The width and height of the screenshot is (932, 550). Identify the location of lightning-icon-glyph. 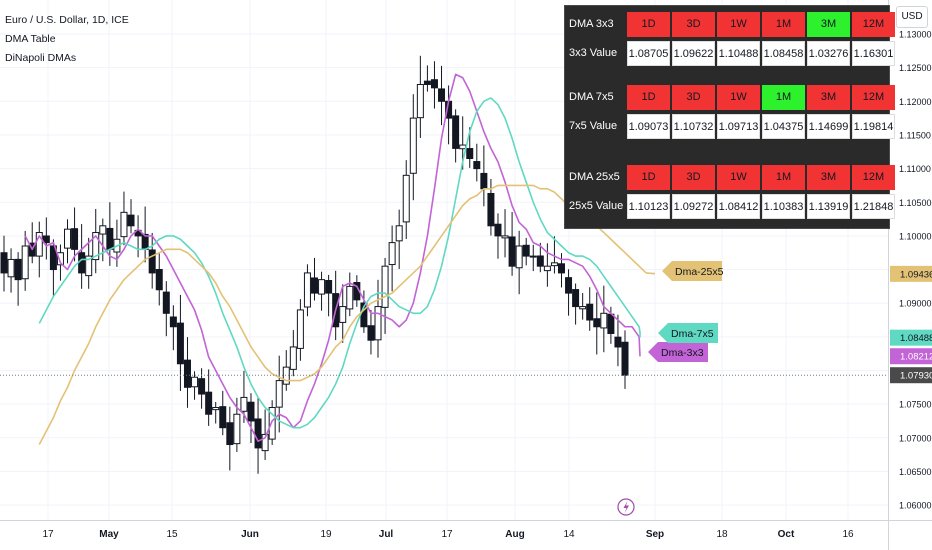
(626, 507).